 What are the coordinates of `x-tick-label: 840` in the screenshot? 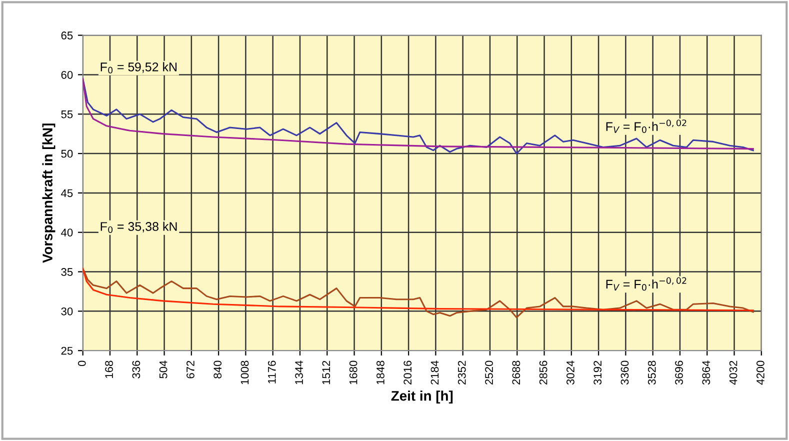 It's located at (218, 369).